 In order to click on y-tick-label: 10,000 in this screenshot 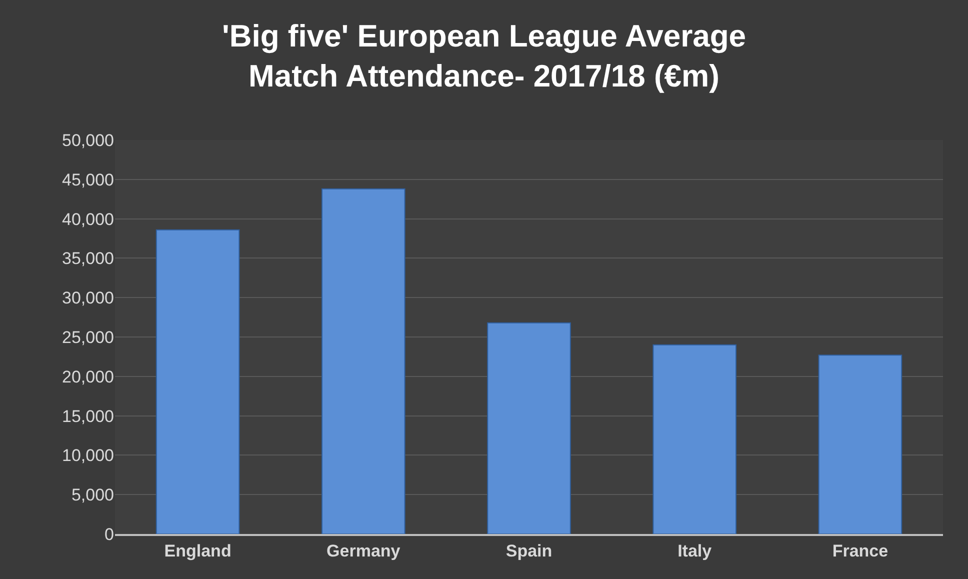, I will do `click(88, 456)`.